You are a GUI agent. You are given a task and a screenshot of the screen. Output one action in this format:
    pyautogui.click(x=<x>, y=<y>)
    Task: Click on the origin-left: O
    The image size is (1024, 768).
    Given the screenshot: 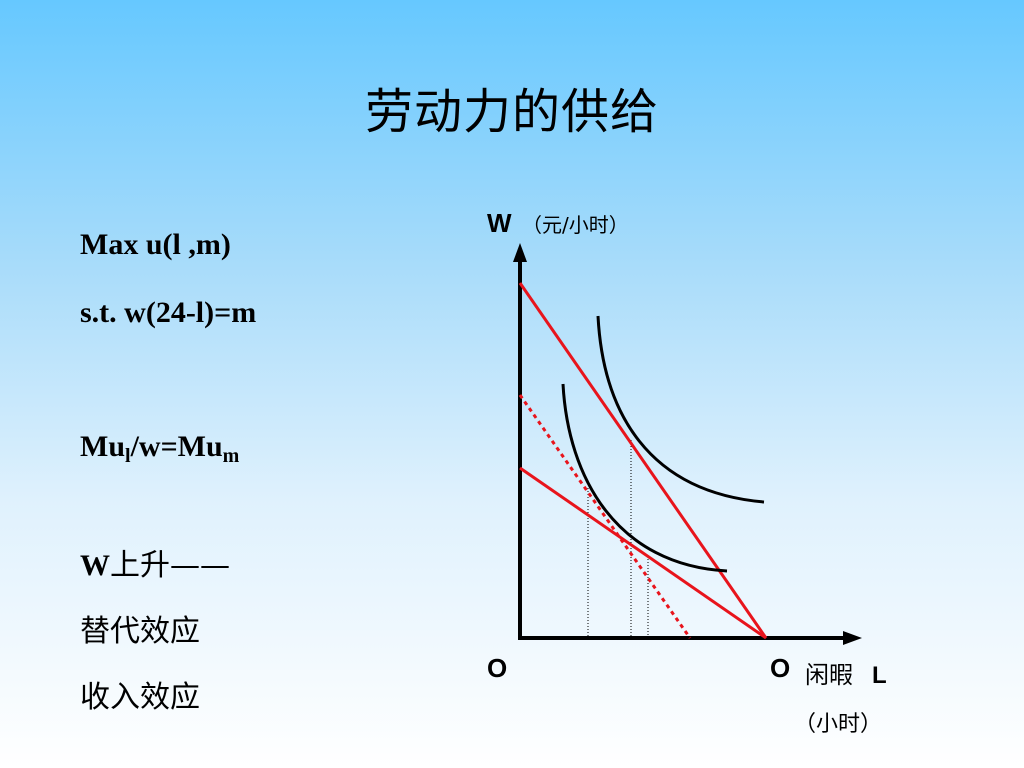 What is the action you would take?
    pyautogui.click(x=497, y=668)
    